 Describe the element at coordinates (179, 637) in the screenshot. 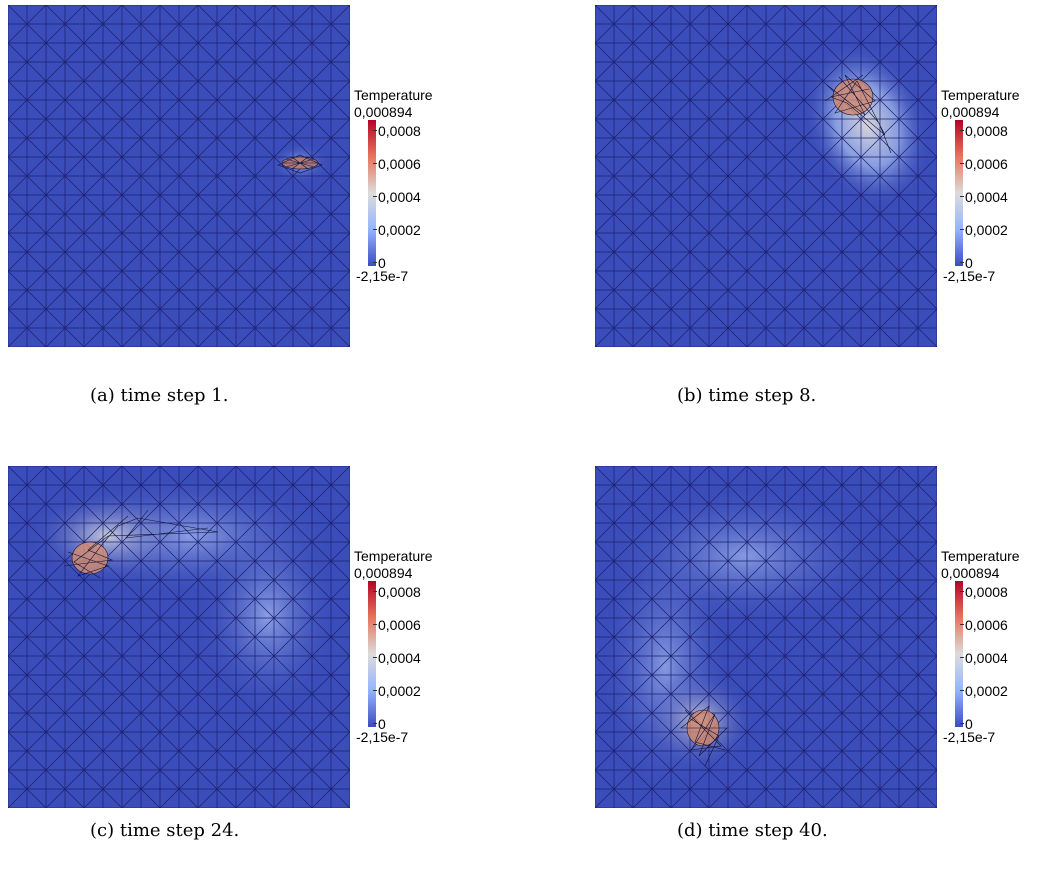

I see `mesh-plot-c` at that location.